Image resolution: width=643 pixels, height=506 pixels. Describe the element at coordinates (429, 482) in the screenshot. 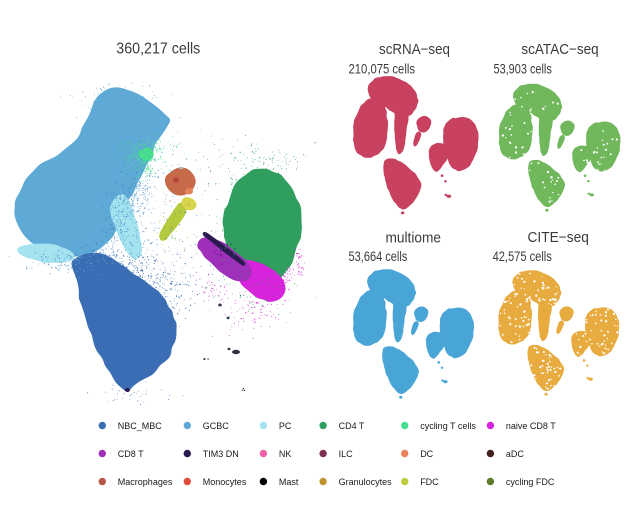

I see `svg-text: FDC` at that location.